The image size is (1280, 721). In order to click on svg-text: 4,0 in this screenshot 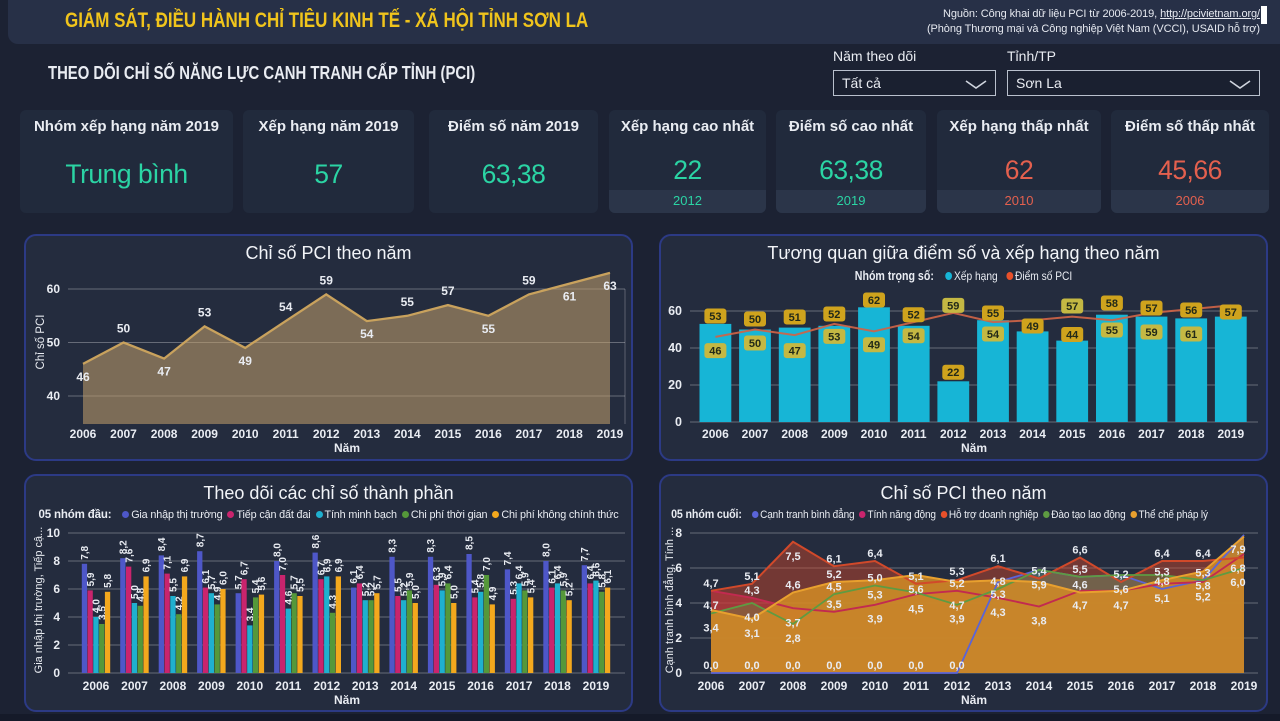, I will do `click(97, 606)`.